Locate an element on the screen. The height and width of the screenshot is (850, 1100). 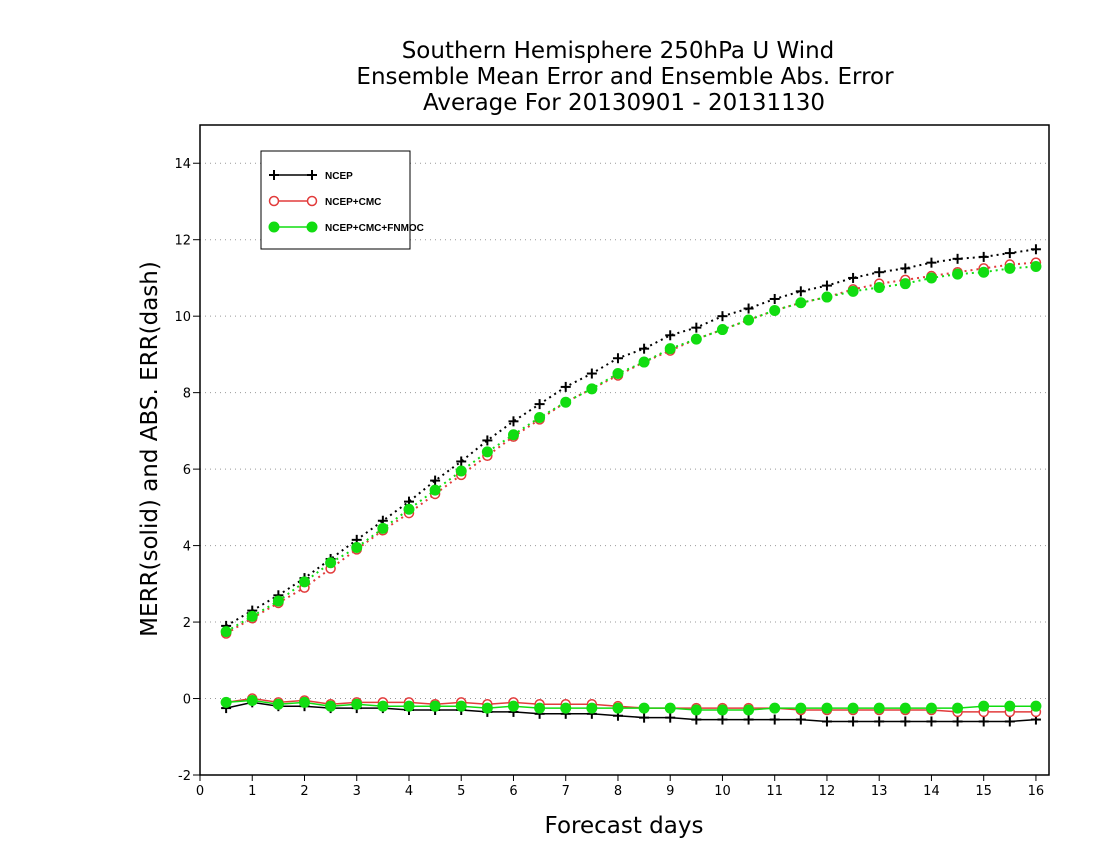
legend-label: NCEP+CMC is located at coordinates (353, 202).